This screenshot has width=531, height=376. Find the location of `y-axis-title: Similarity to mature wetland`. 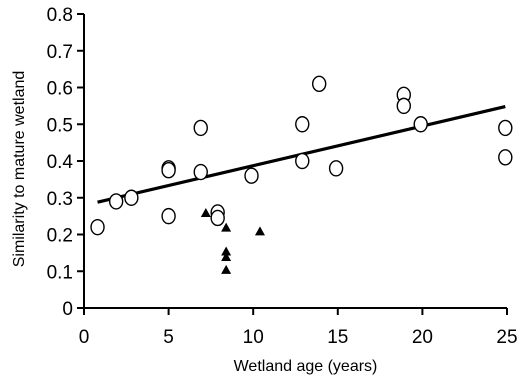

y-axis-title: Similarity to mature wetland is located at coordinates (19, 169).